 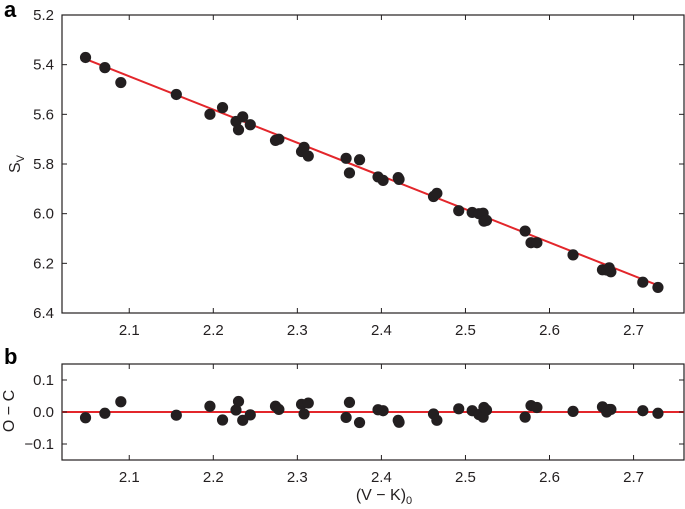 What do you see at coordinates (213, 477) in the screenshot?
I see `panel-b-x-tick-label: 2.2` at bounding box center [213, 477].